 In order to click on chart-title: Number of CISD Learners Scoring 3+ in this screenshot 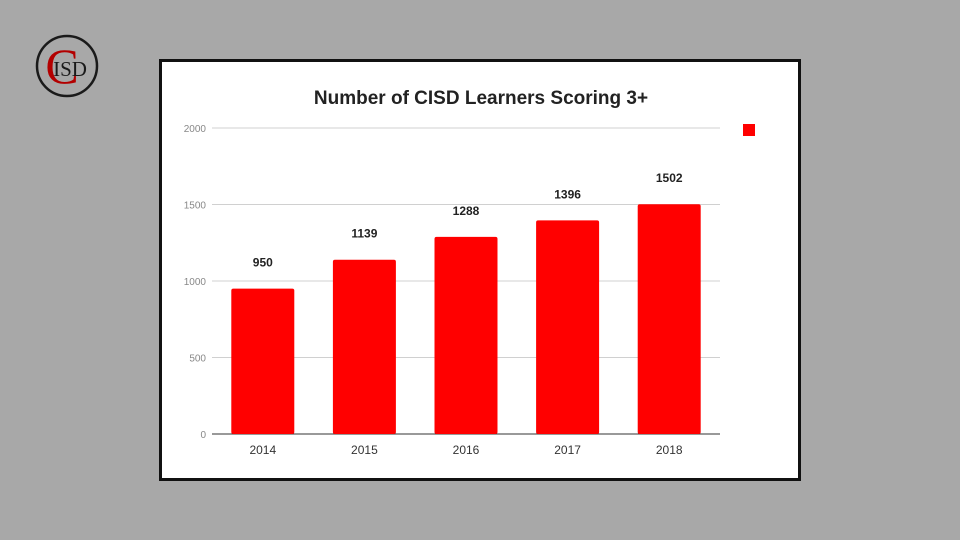, I will do `click(481, 98)`.